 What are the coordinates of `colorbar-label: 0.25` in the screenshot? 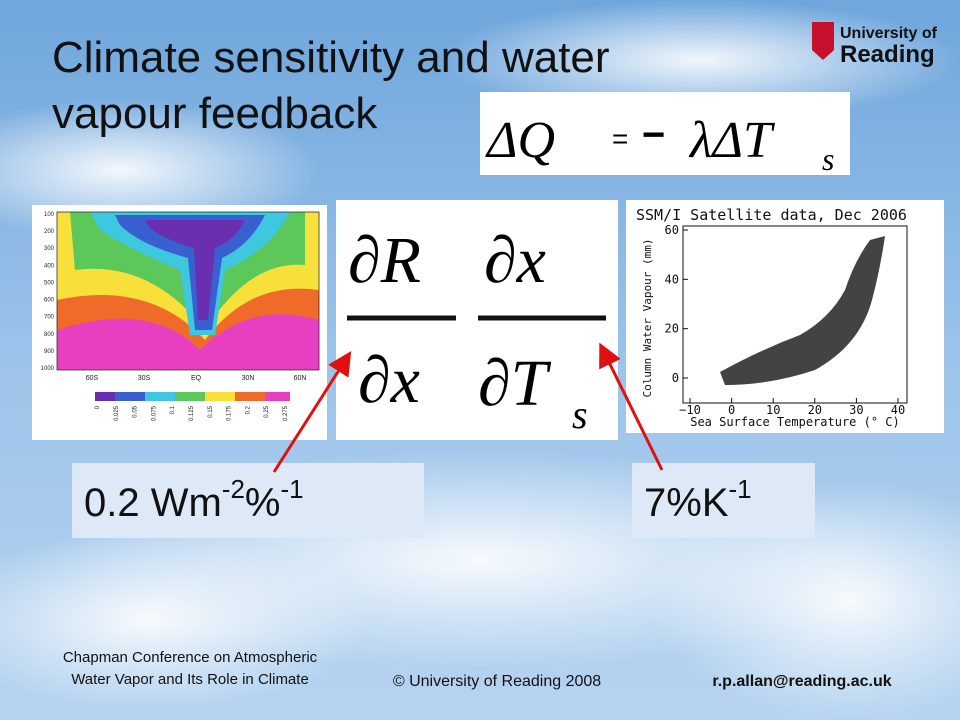 It's located at (267, 411).